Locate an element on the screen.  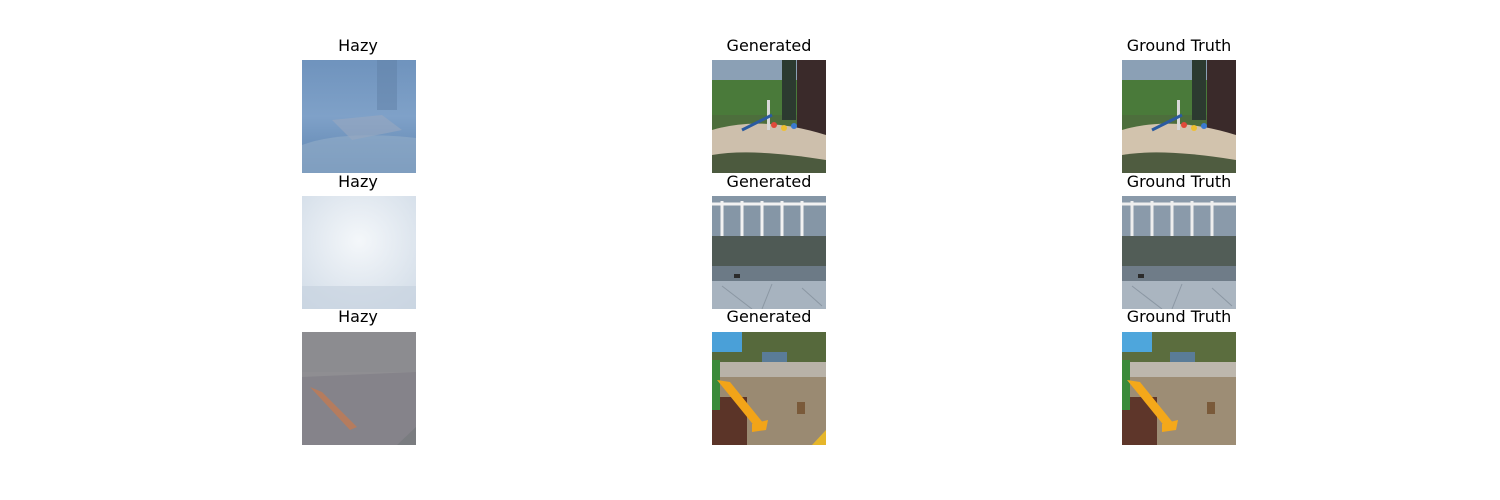
panel-title-generated-3: Generated is located at coordinates (769, 316).